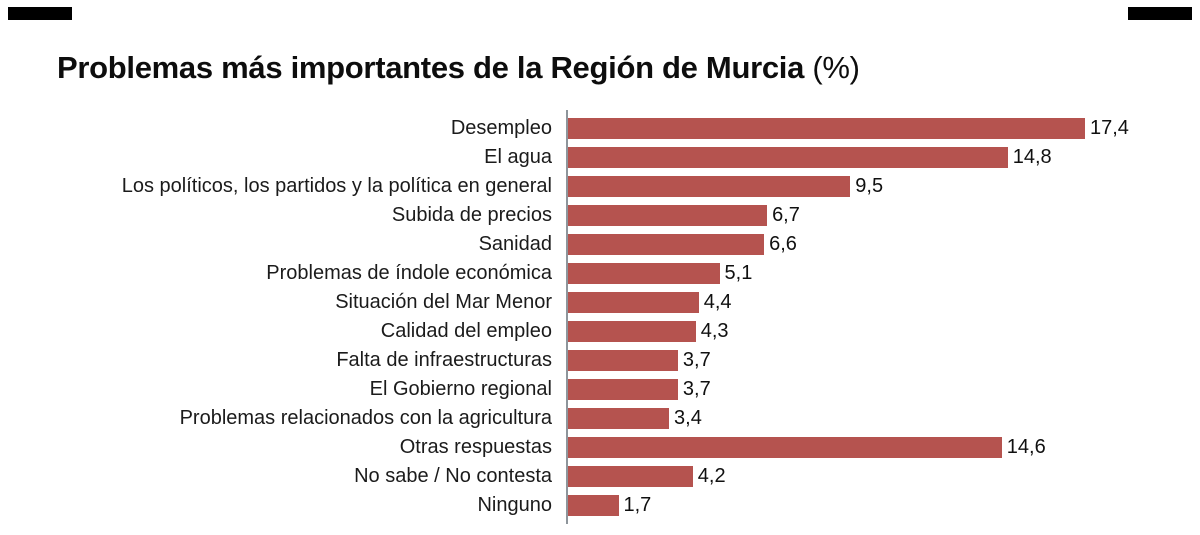 This screenshot has width=1200, height=535. What do you see at coordinates (637, 505) in the screenshot?
I see `value-label: 1,7` at bounding box center [637, 505].